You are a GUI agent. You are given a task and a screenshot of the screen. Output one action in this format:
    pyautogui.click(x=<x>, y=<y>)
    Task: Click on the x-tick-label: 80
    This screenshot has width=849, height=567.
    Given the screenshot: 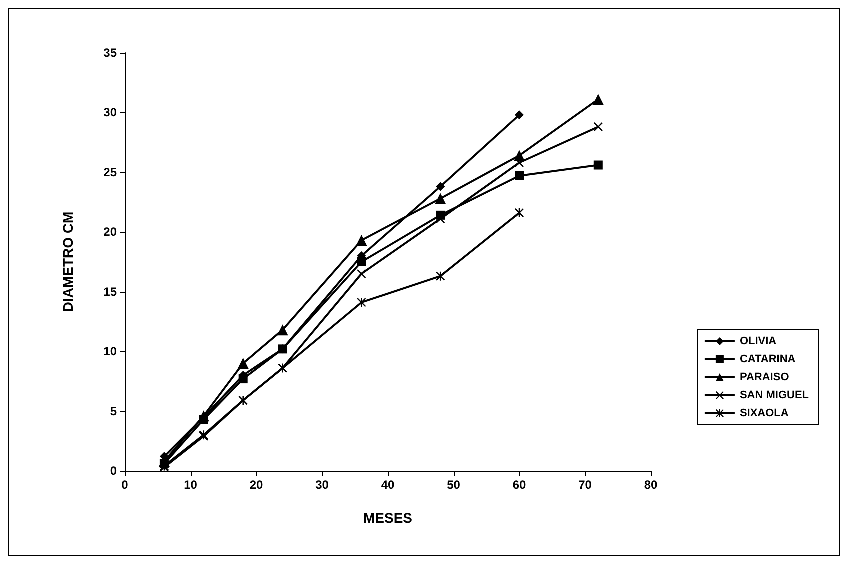 What is the action you would take?
    pyautogui.click(x=651, y=485)
    